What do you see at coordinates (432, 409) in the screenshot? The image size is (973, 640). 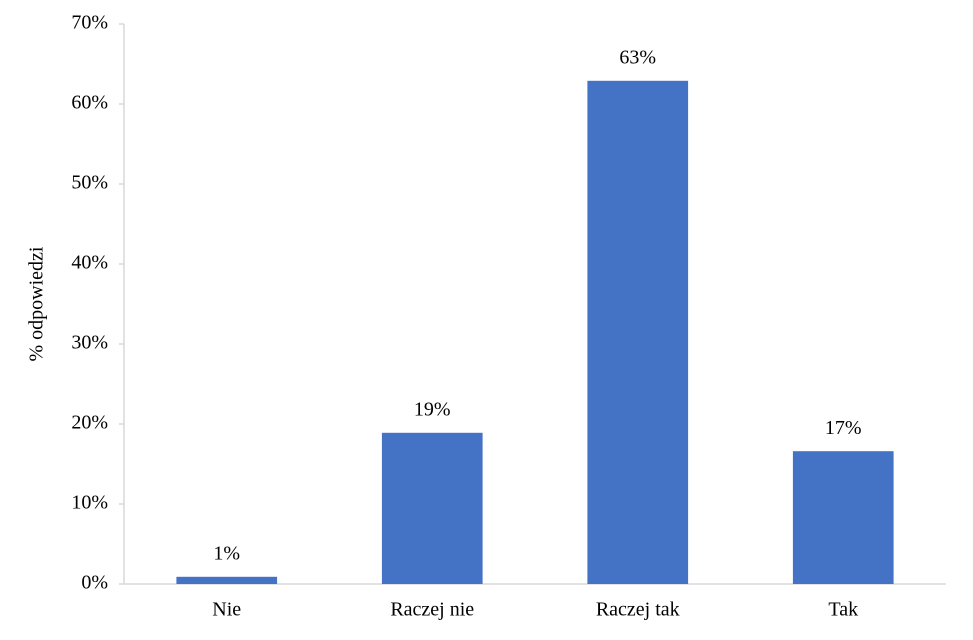 I see `data-label: 19%` at bounding box center [432, 409].